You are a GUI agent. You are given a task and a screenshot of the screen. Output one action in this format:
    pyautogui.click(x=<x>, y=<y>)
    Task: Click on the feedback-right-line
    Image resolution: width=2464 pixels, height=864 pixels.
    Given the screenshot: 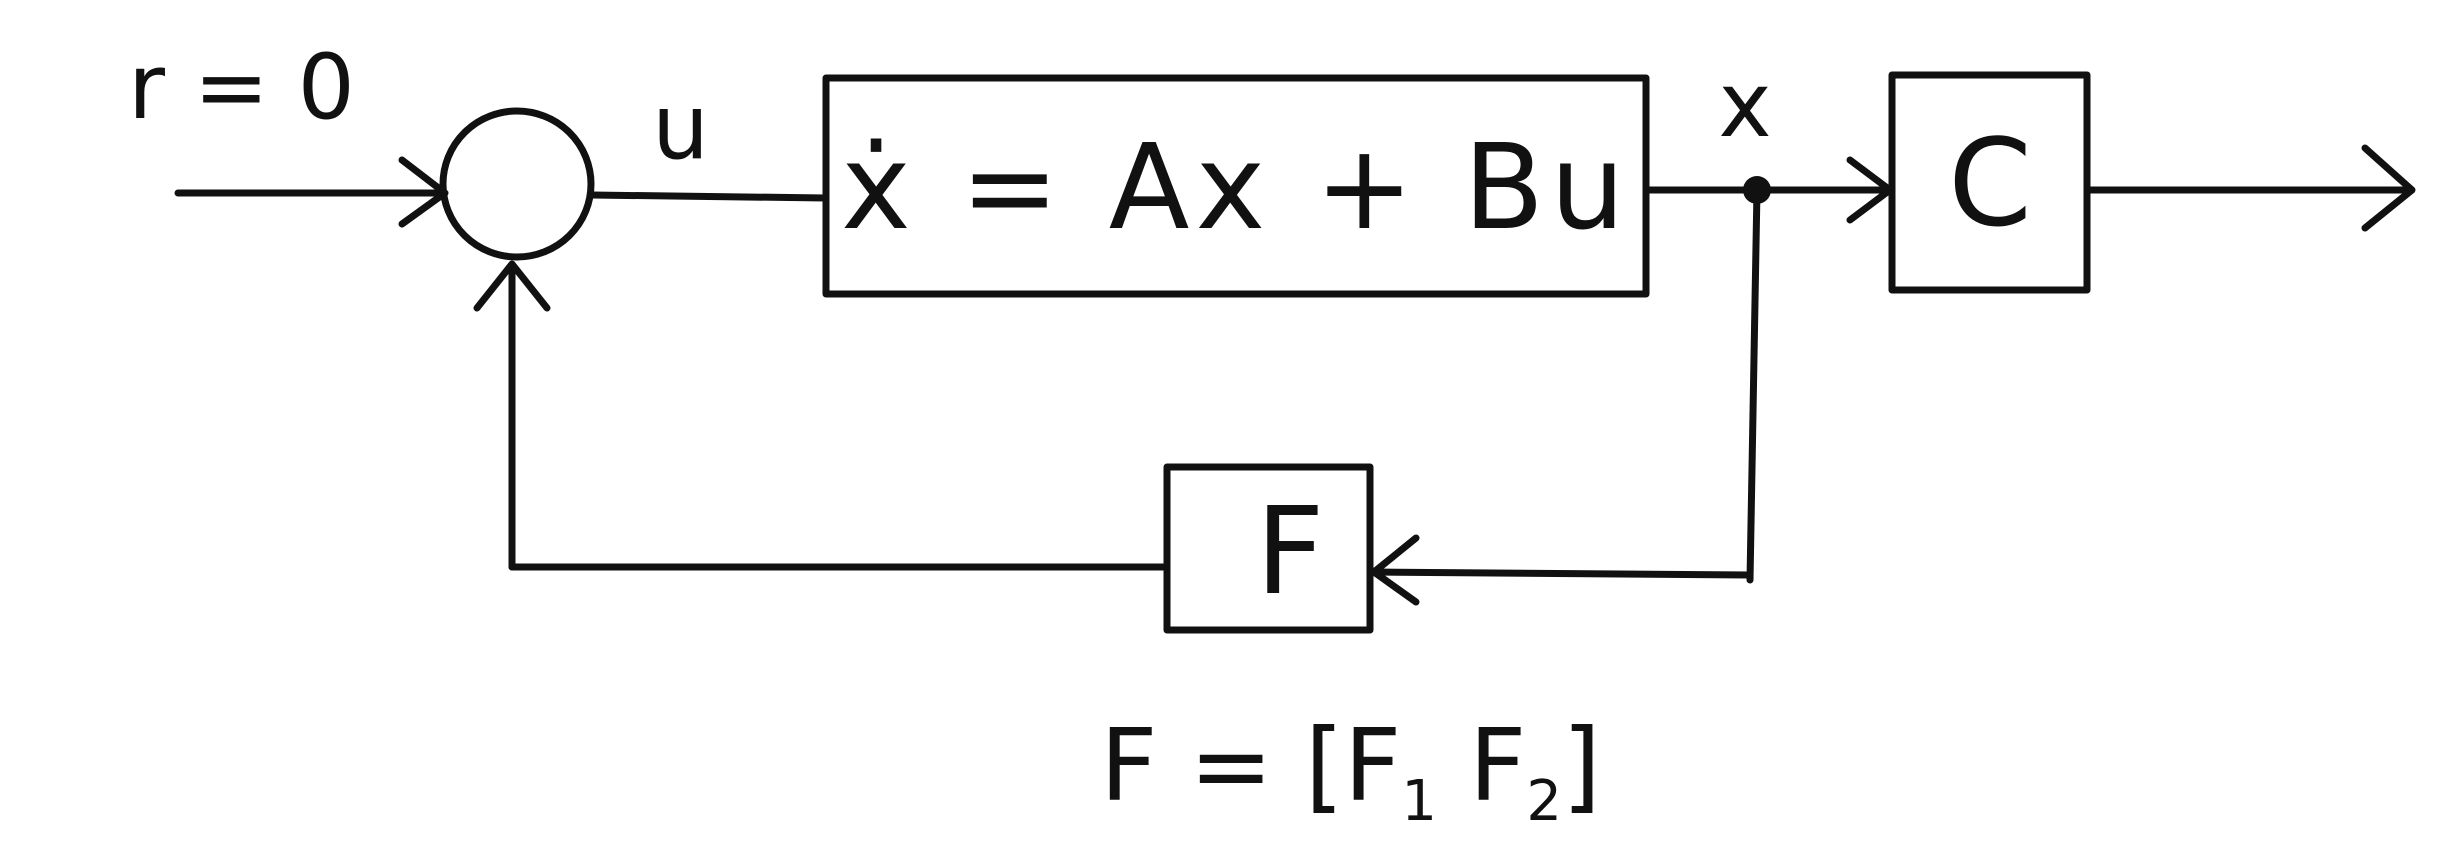 What is the action you would take?
    pyautogui.click(x=1561, y=573)
    